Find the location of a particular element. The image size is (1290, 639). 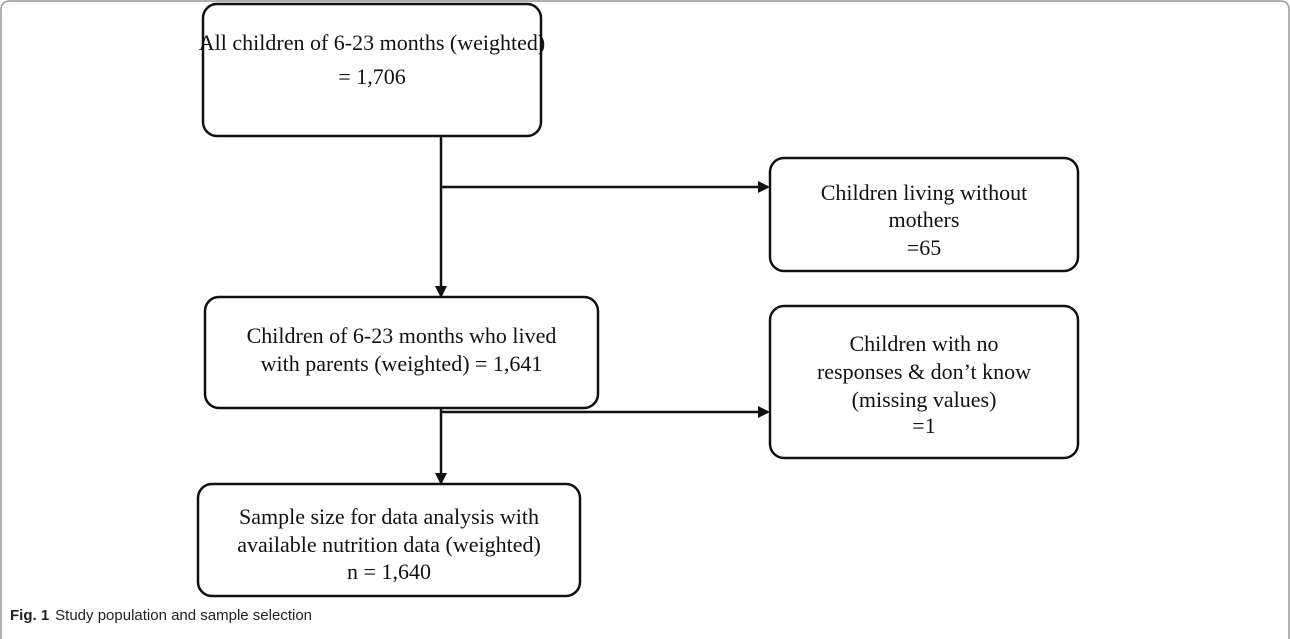

node-text: Children with no is located at coordinates (923, 343).